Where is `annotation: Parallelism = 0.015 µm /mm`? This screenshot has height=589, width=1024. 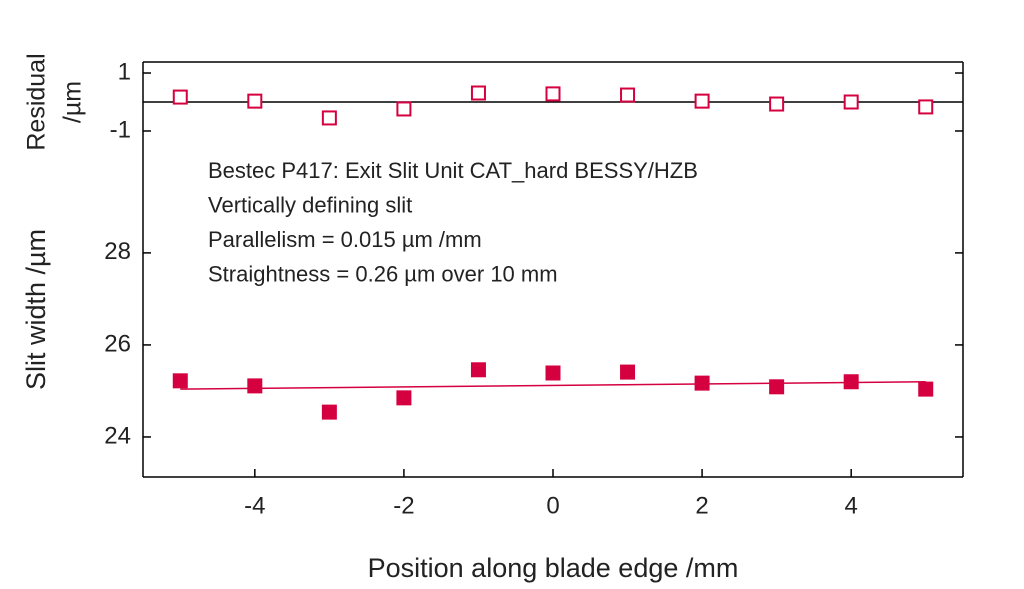
annotation: Parallelism = 0.015 µm /mm is located at coordinates (345, 239).